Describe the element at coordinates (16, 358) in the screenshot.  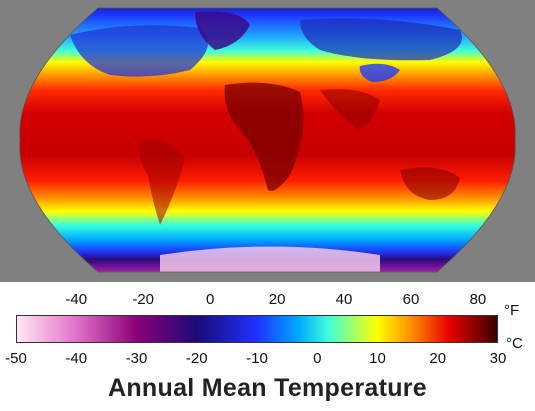
I see `celsius-tick-label: -50` at that location.